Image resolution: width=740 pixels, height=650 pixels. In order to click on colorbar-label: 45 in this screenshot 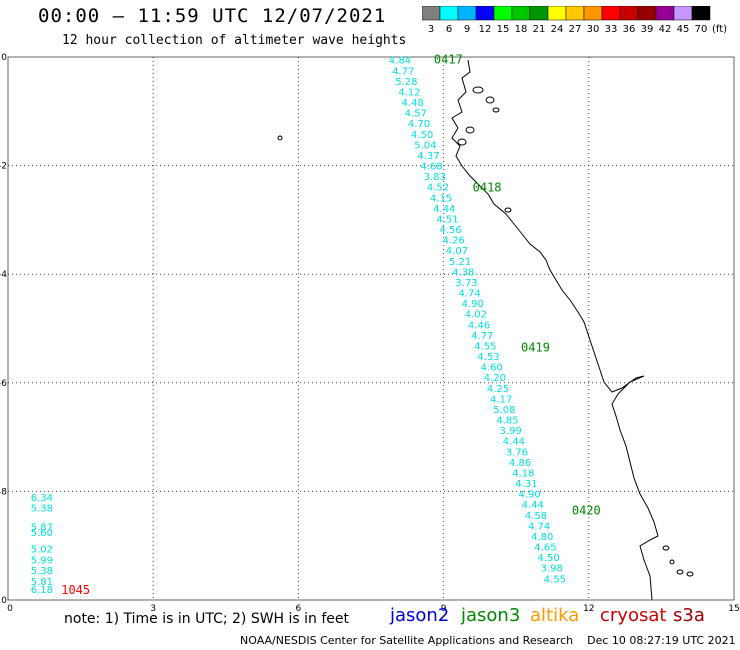, I will do `click(683, 29)`.